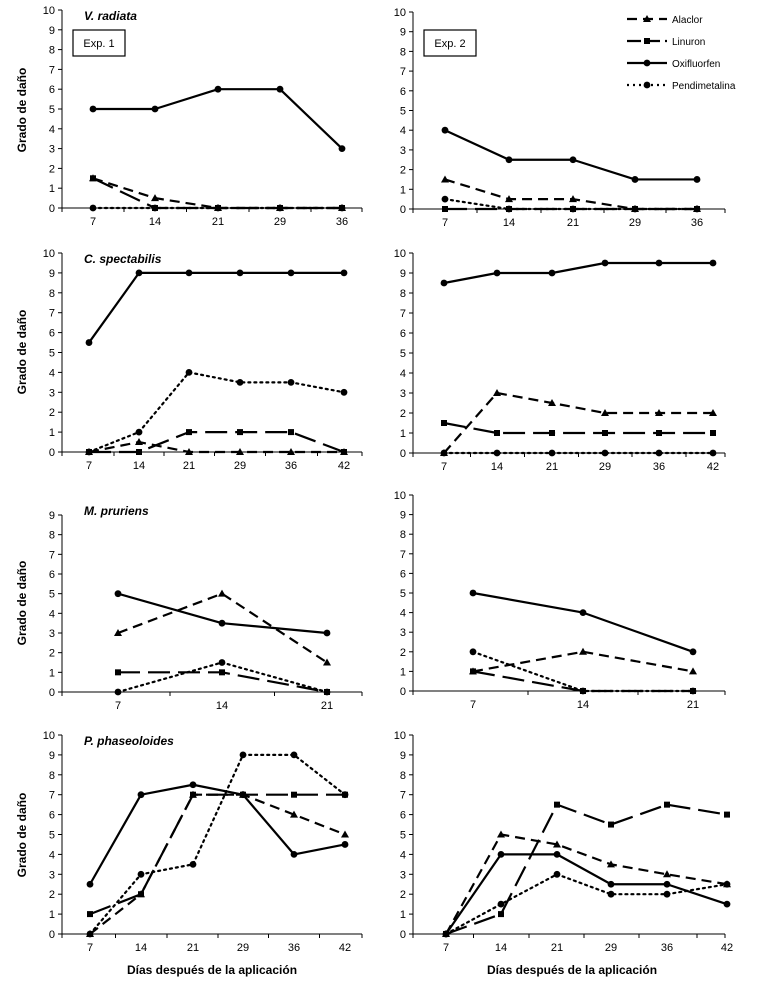 The height and width of the screenshot is (981, 763). I want to click on series-line-alaclor, so click(578, 422).